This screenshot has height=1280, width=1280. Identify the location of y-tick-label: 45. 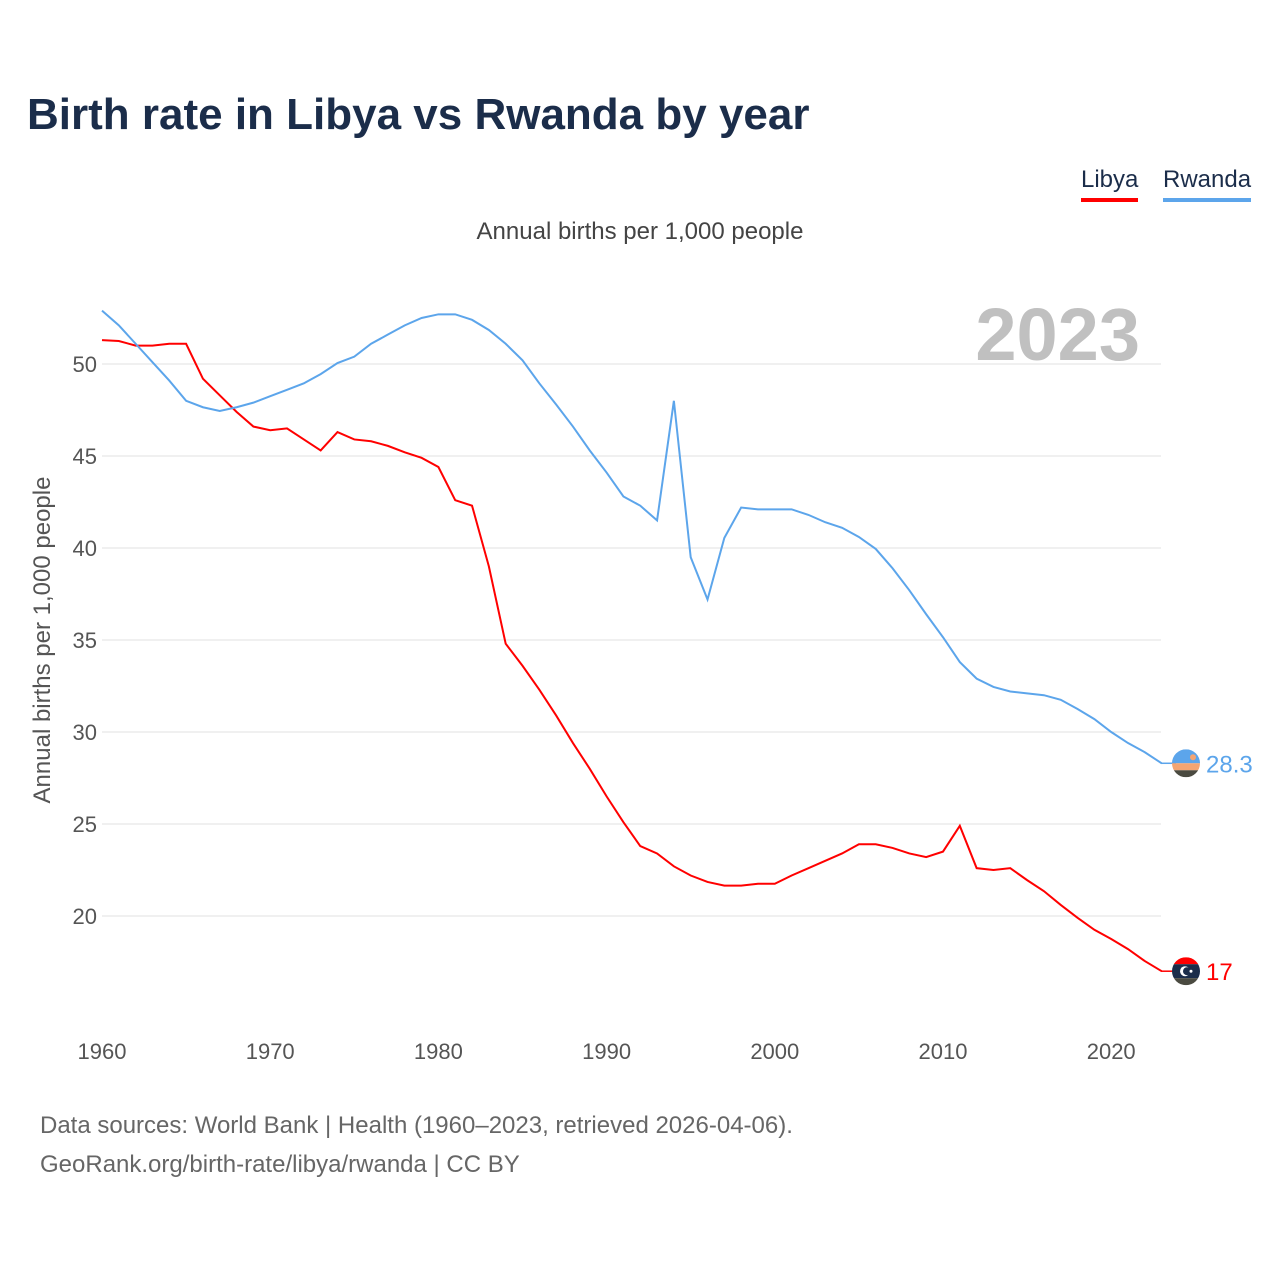
(85, 456).